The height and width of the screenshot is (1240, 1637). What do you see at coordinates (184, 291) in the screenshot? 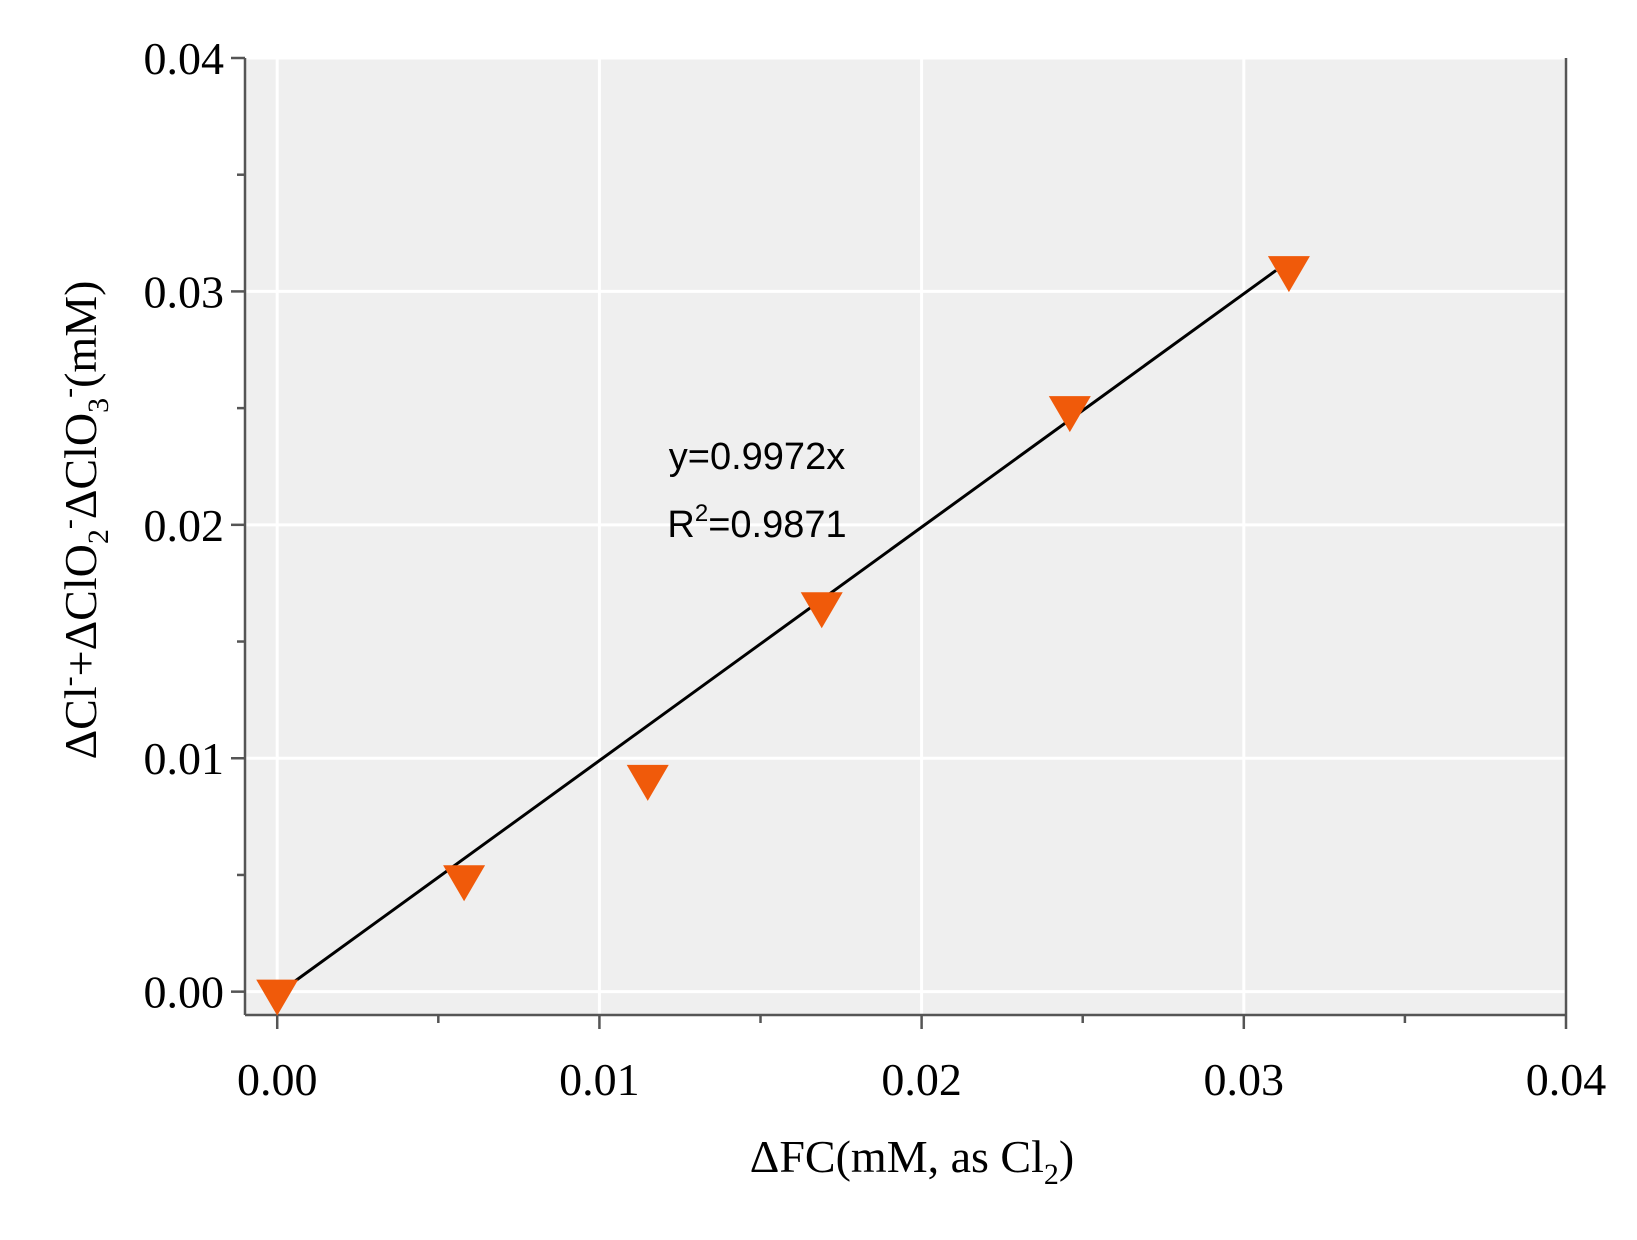
I see `y-tick-label-3: 0.03` at bounding box center [184, 291].